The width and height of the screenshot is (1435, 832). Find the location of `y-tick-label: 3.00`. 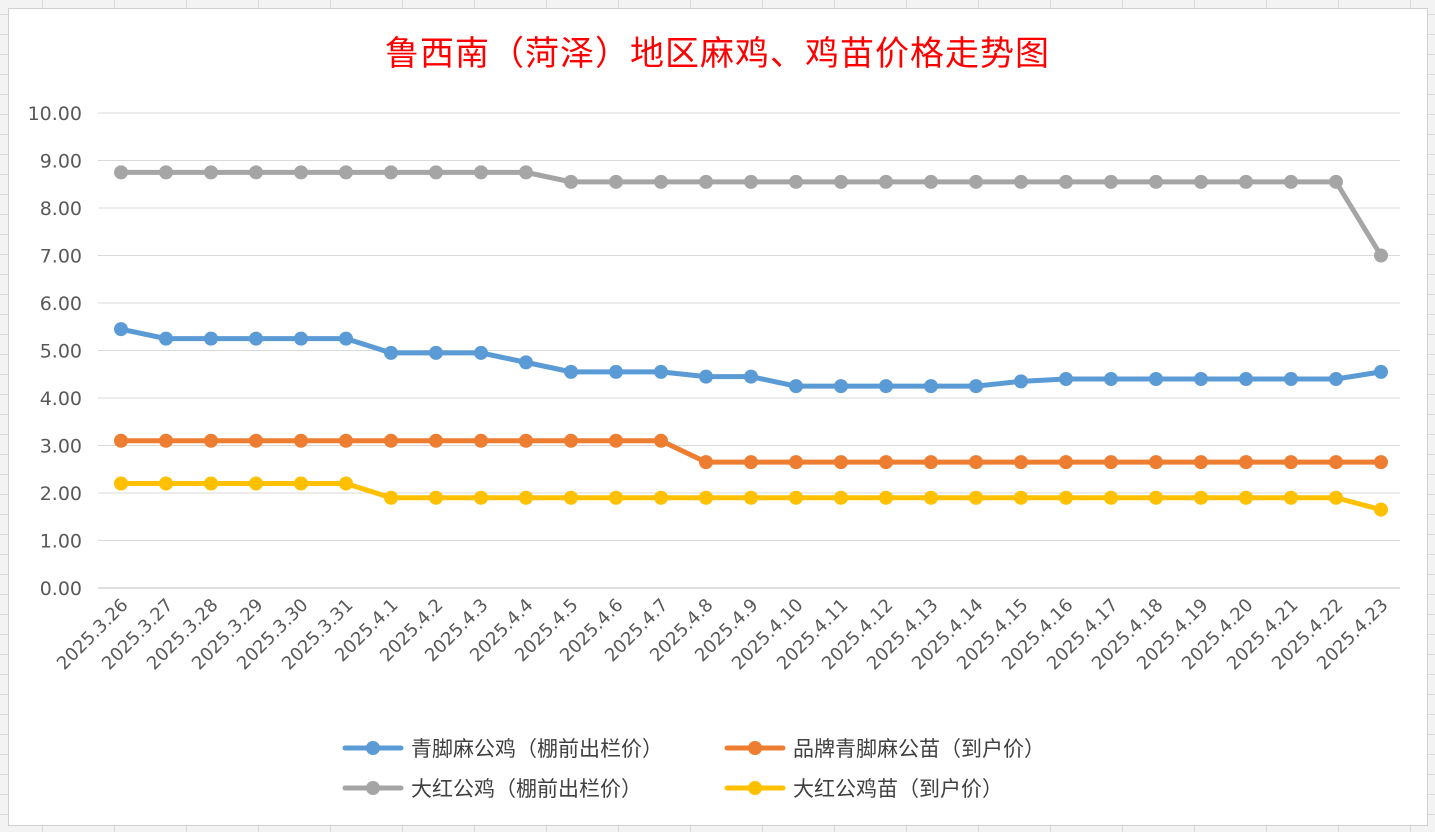

y-tick-label: 3.00 is located at coordinates (61, 447).